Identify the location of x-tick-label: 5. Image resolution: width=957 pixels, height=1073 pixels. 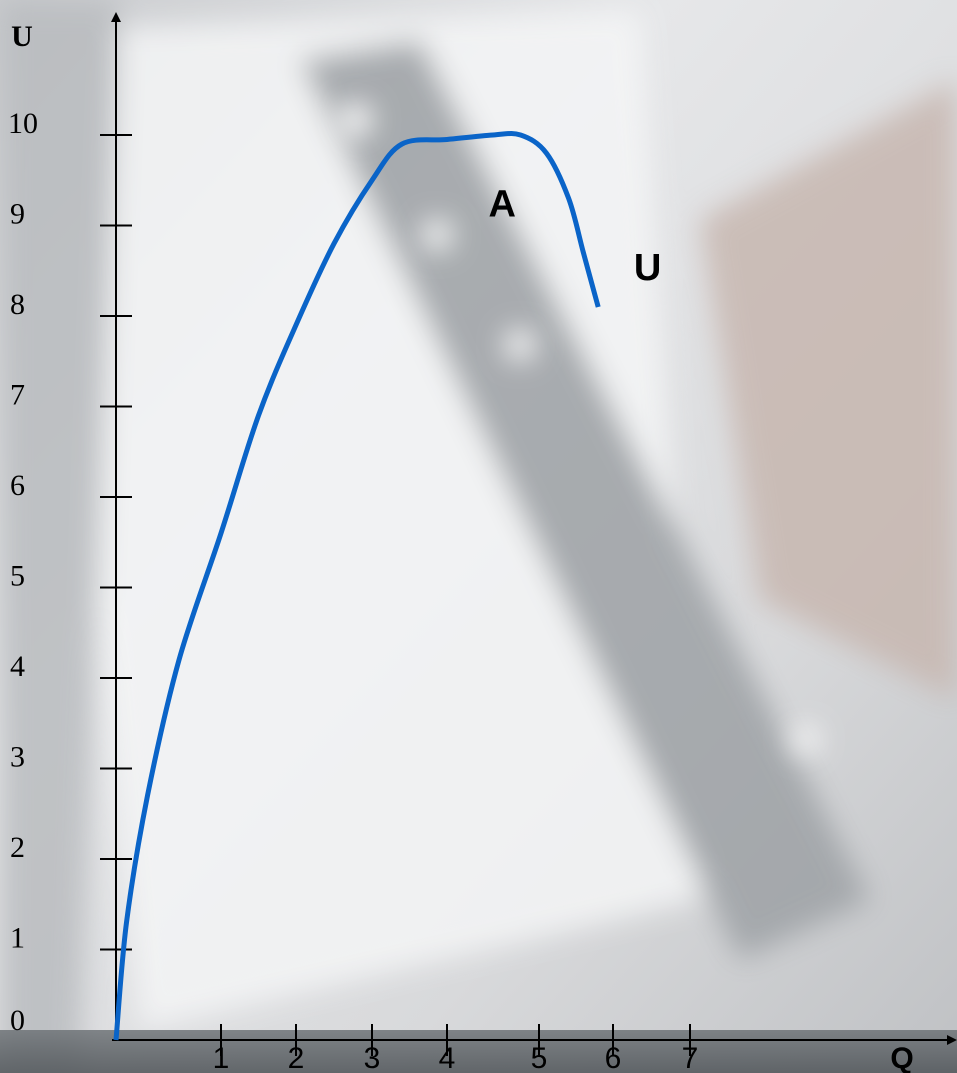
(539, 1057).